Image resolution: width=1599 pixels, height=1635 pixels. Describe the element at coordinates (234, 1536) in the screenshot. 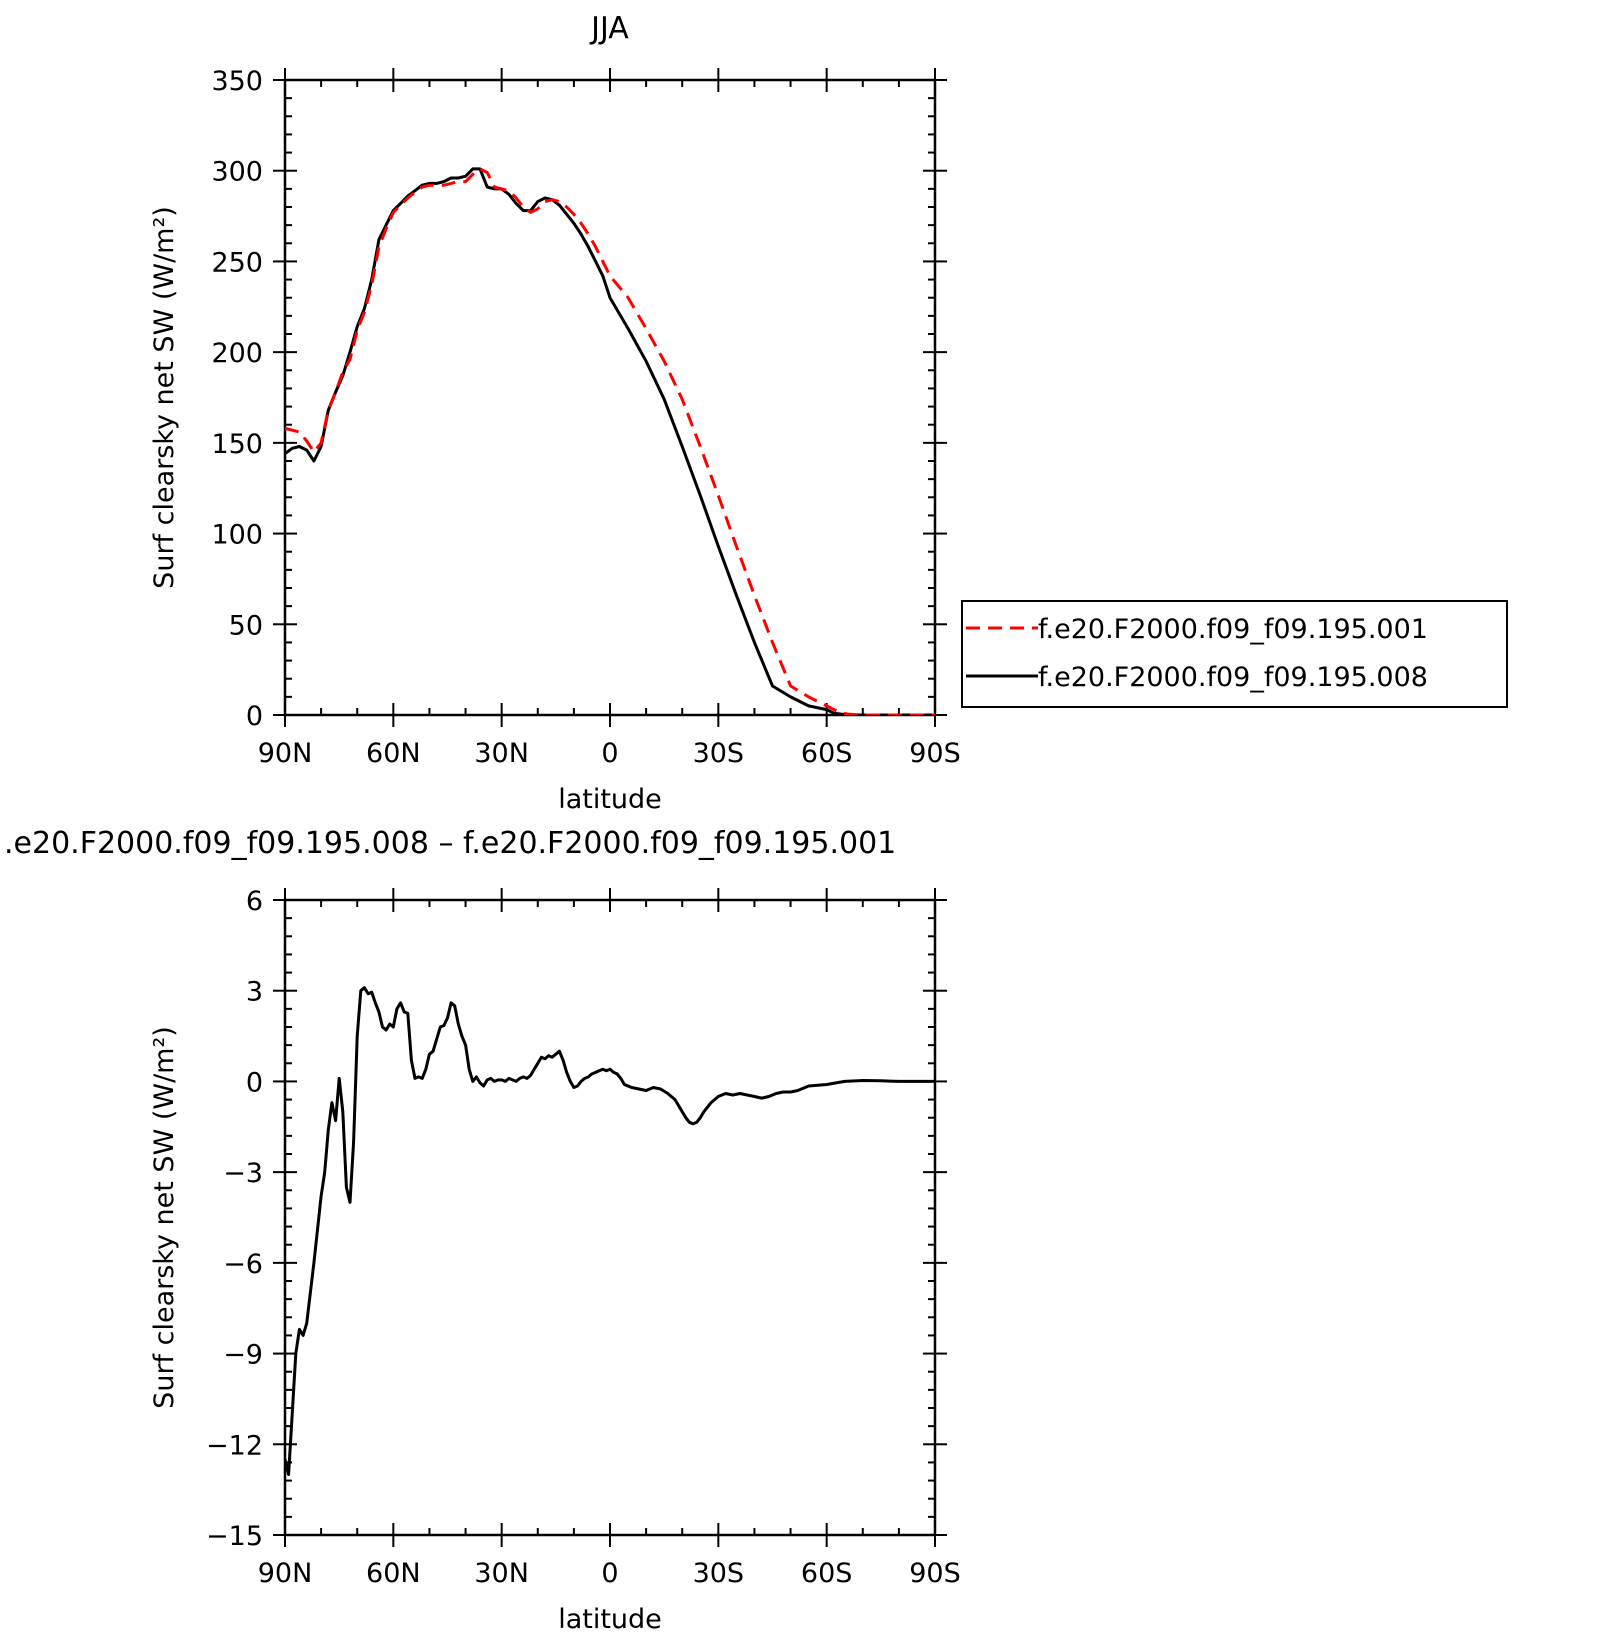

I see `y-tick-label: −15` at that location.